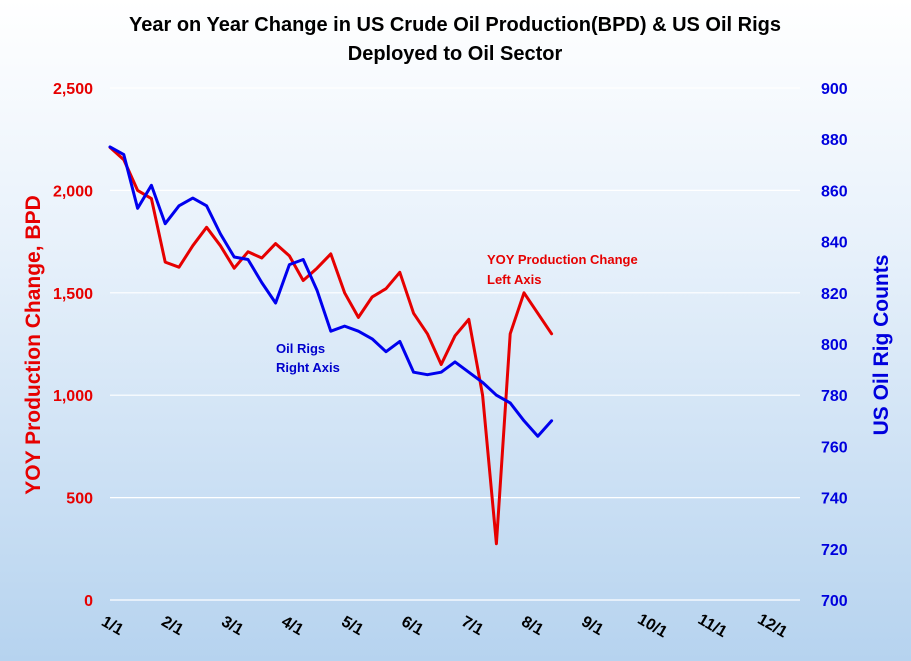 The width and height of the screenshot is (911, 661). What do you see at coordinates (352, 626) in the screenshot?
I see `x-tick-label: 5/1` at bounding box center [352, 626].